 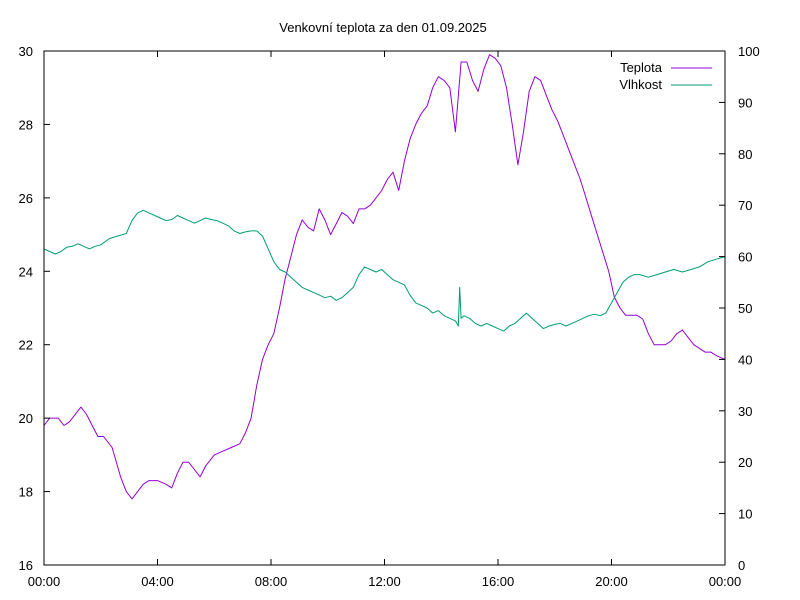 I want to click on x-tick-label: 12:00, so click(x=384, y=581).